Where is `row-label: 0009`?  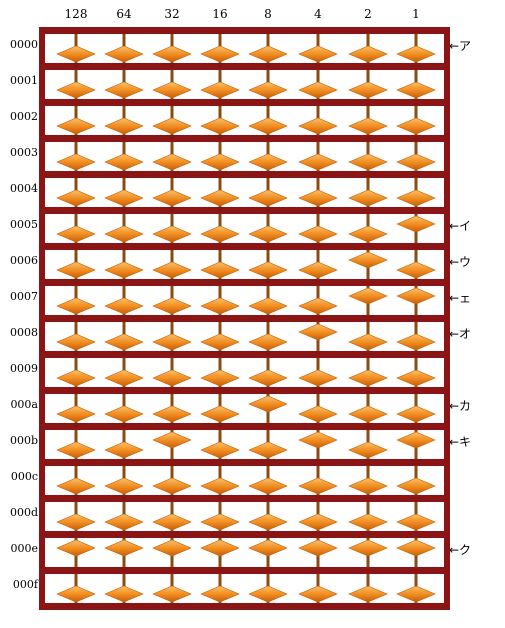
row-label: 0009 is located at coordinates (24, 368).